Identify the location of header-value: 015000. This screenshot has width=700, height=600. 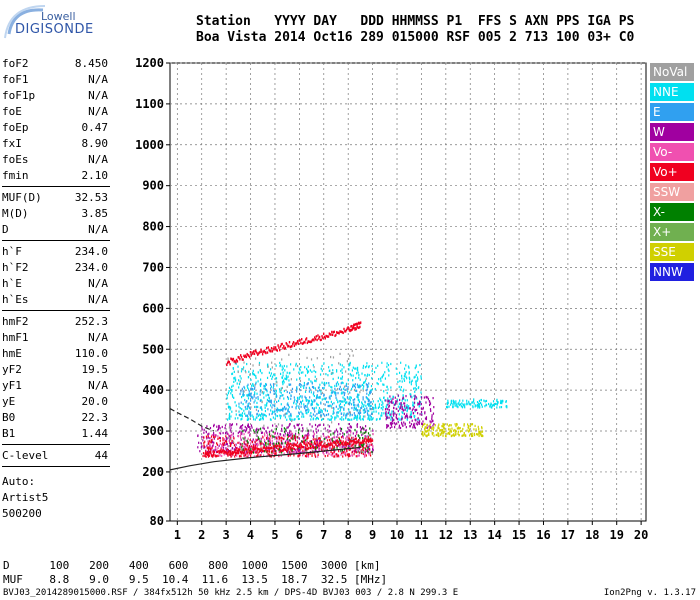
(419, 37).